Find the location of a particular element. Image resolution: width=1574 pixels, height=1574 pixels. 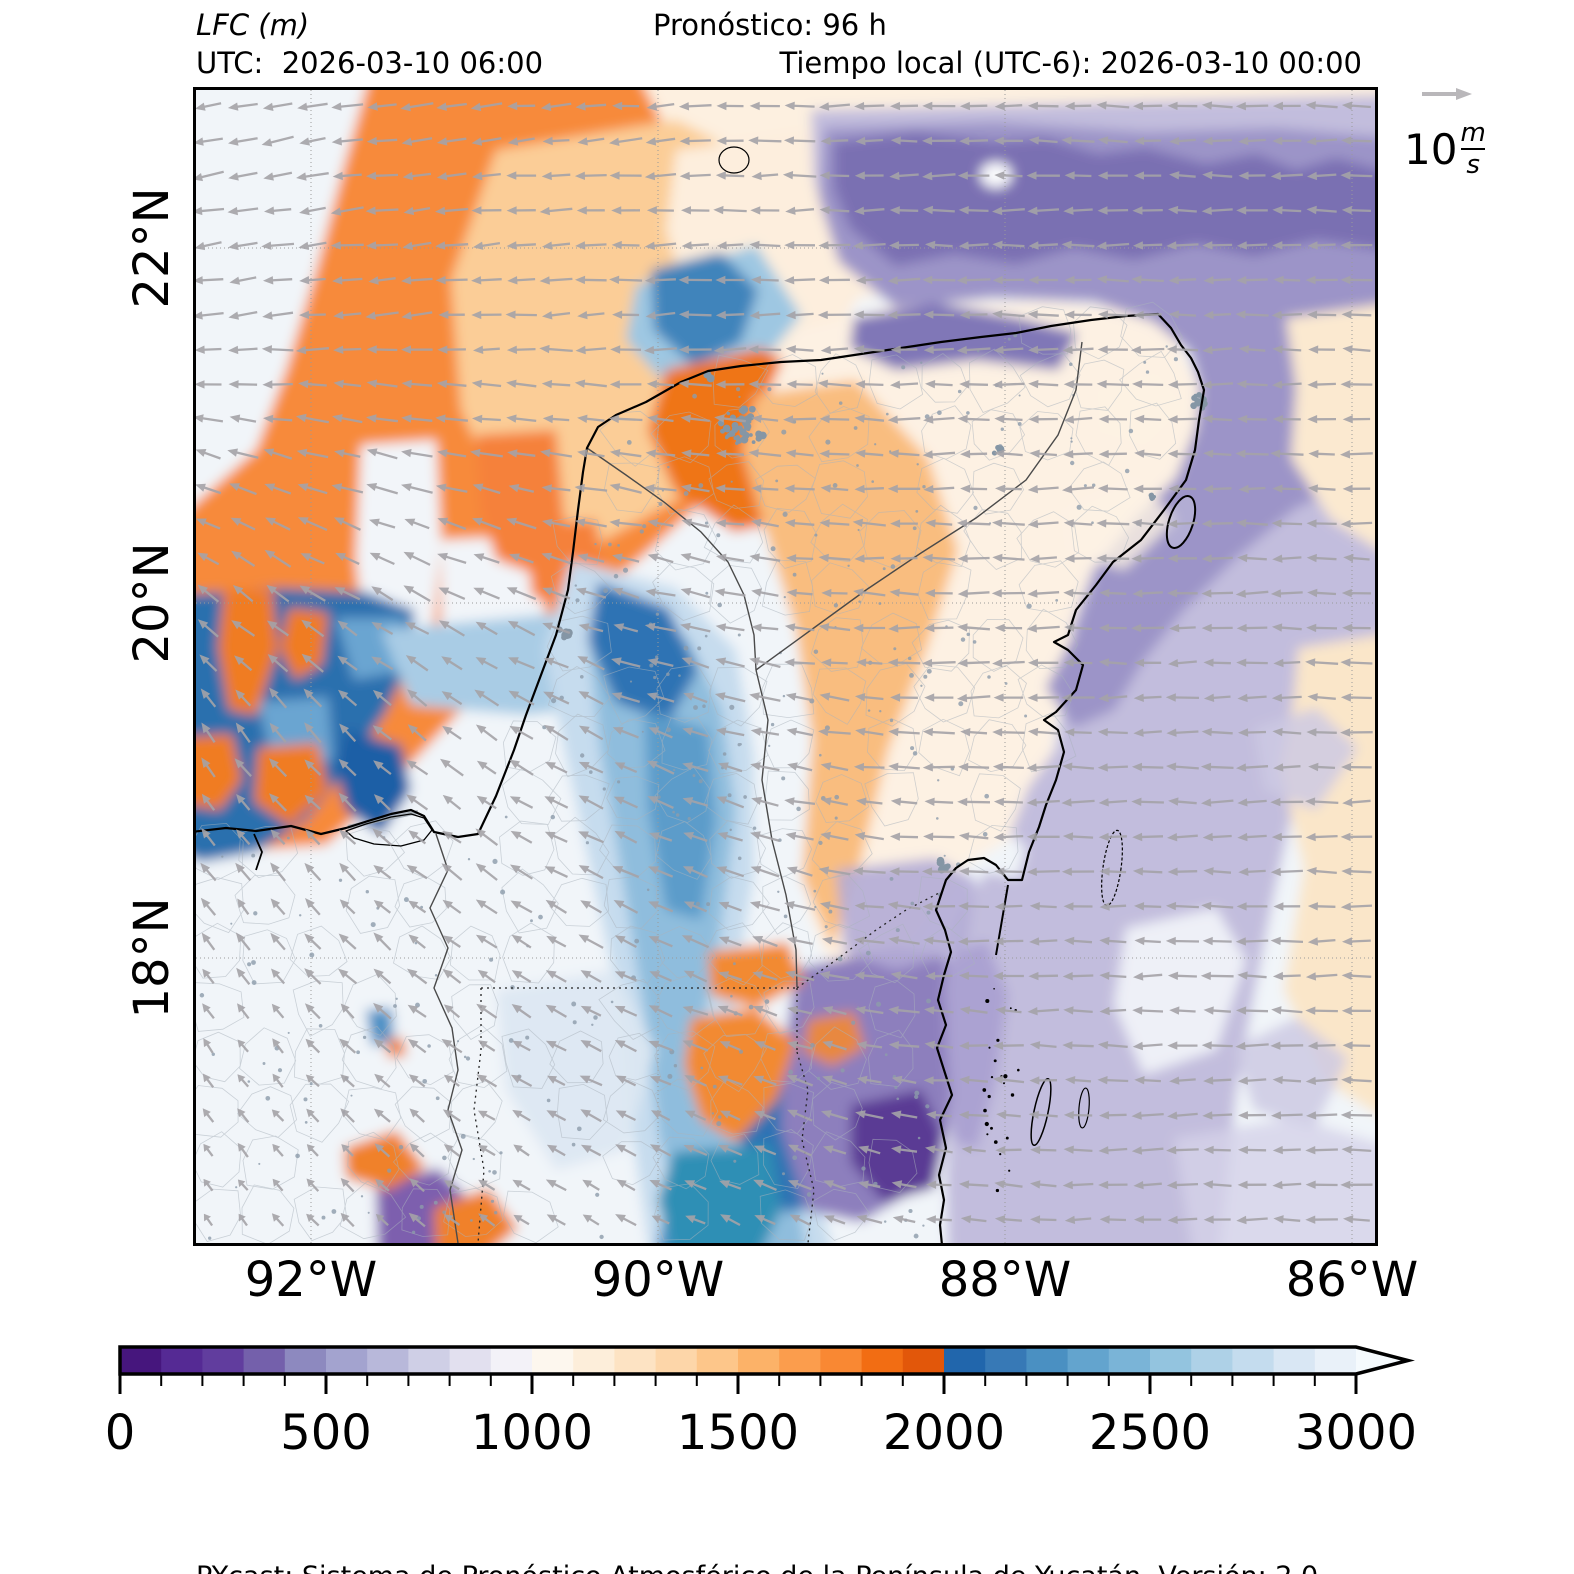

fraction-bar is located at coordinates (1473, 149).